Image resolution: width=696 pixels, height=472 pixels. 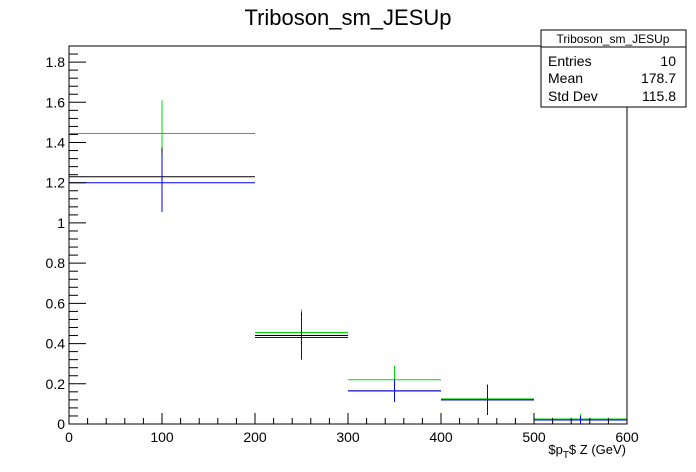 I want to click on y-tick-label: 0.8, so click(x=56, y=263).